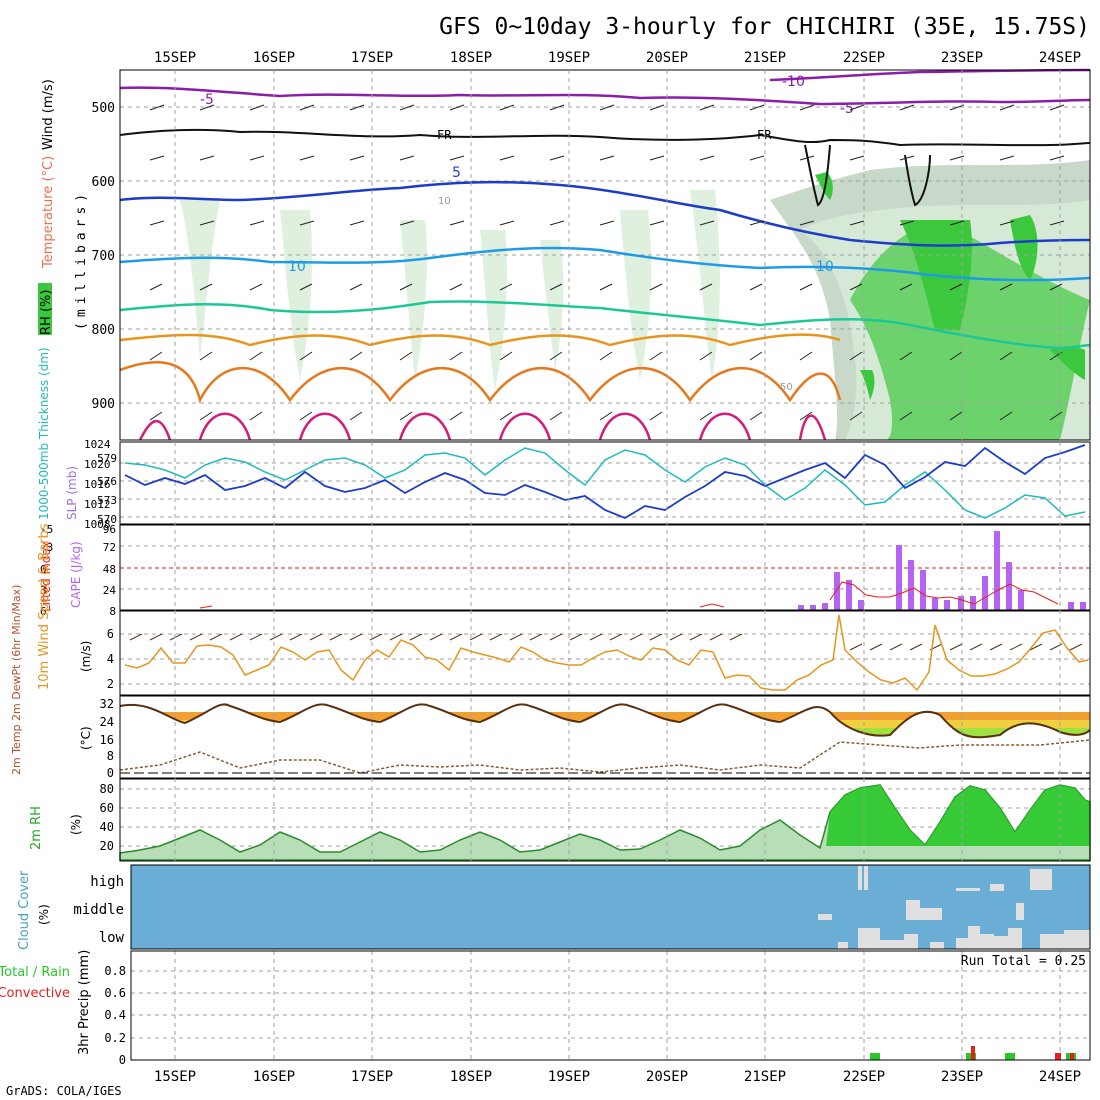 The height and width of the screenshot is (1100, 1100). Describe the element at coordinates (456, 173) in the screenshot. I see `contour-label: 5` at that location.